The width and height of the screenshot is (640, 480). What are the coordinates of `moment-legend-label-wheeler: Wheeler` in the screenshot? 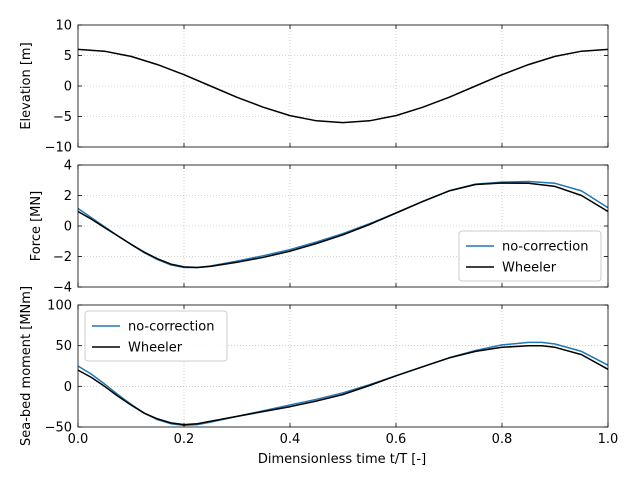 It's located at (155, 348).